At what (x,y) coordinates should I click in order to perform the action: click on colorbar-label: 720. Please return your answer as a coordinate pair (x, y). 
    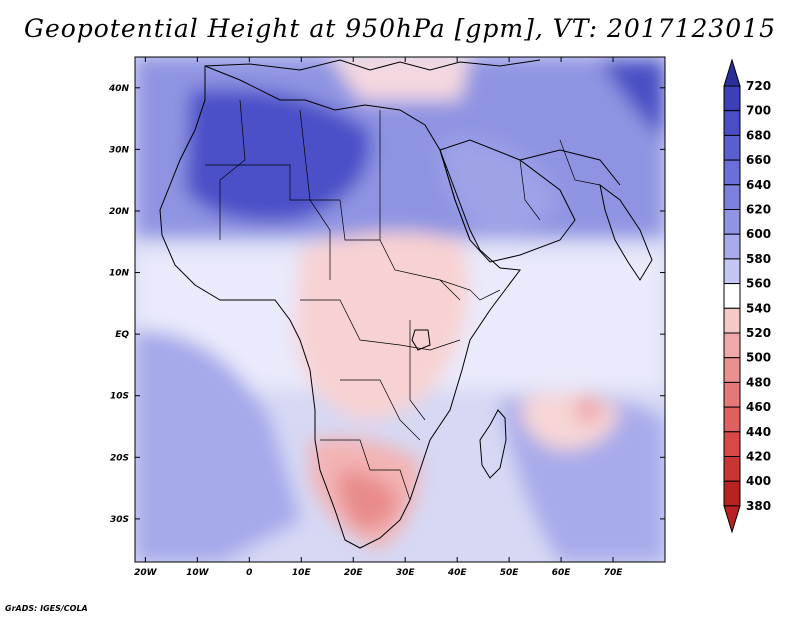
    Looking at the image, I should click on (758, 86).